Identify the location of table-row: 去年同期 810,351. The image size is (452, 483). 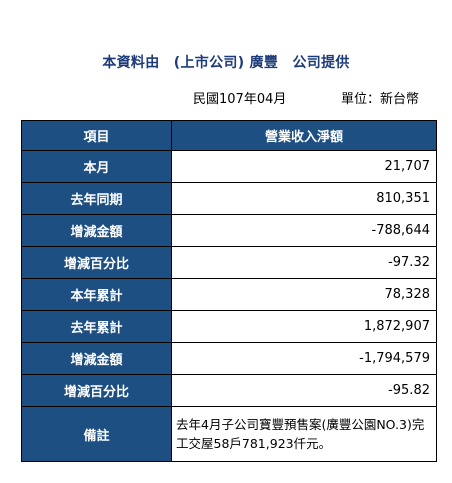
(229, 198).